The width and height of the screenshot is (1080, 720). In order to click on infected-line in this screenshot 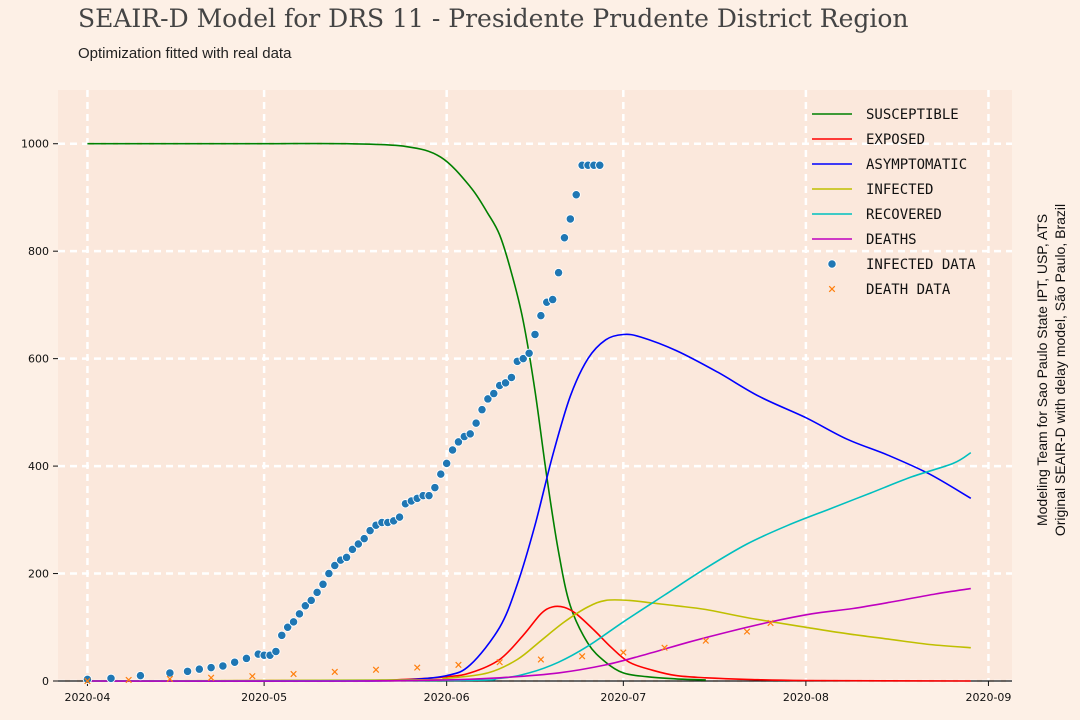, I will do `click(529, 640)`.